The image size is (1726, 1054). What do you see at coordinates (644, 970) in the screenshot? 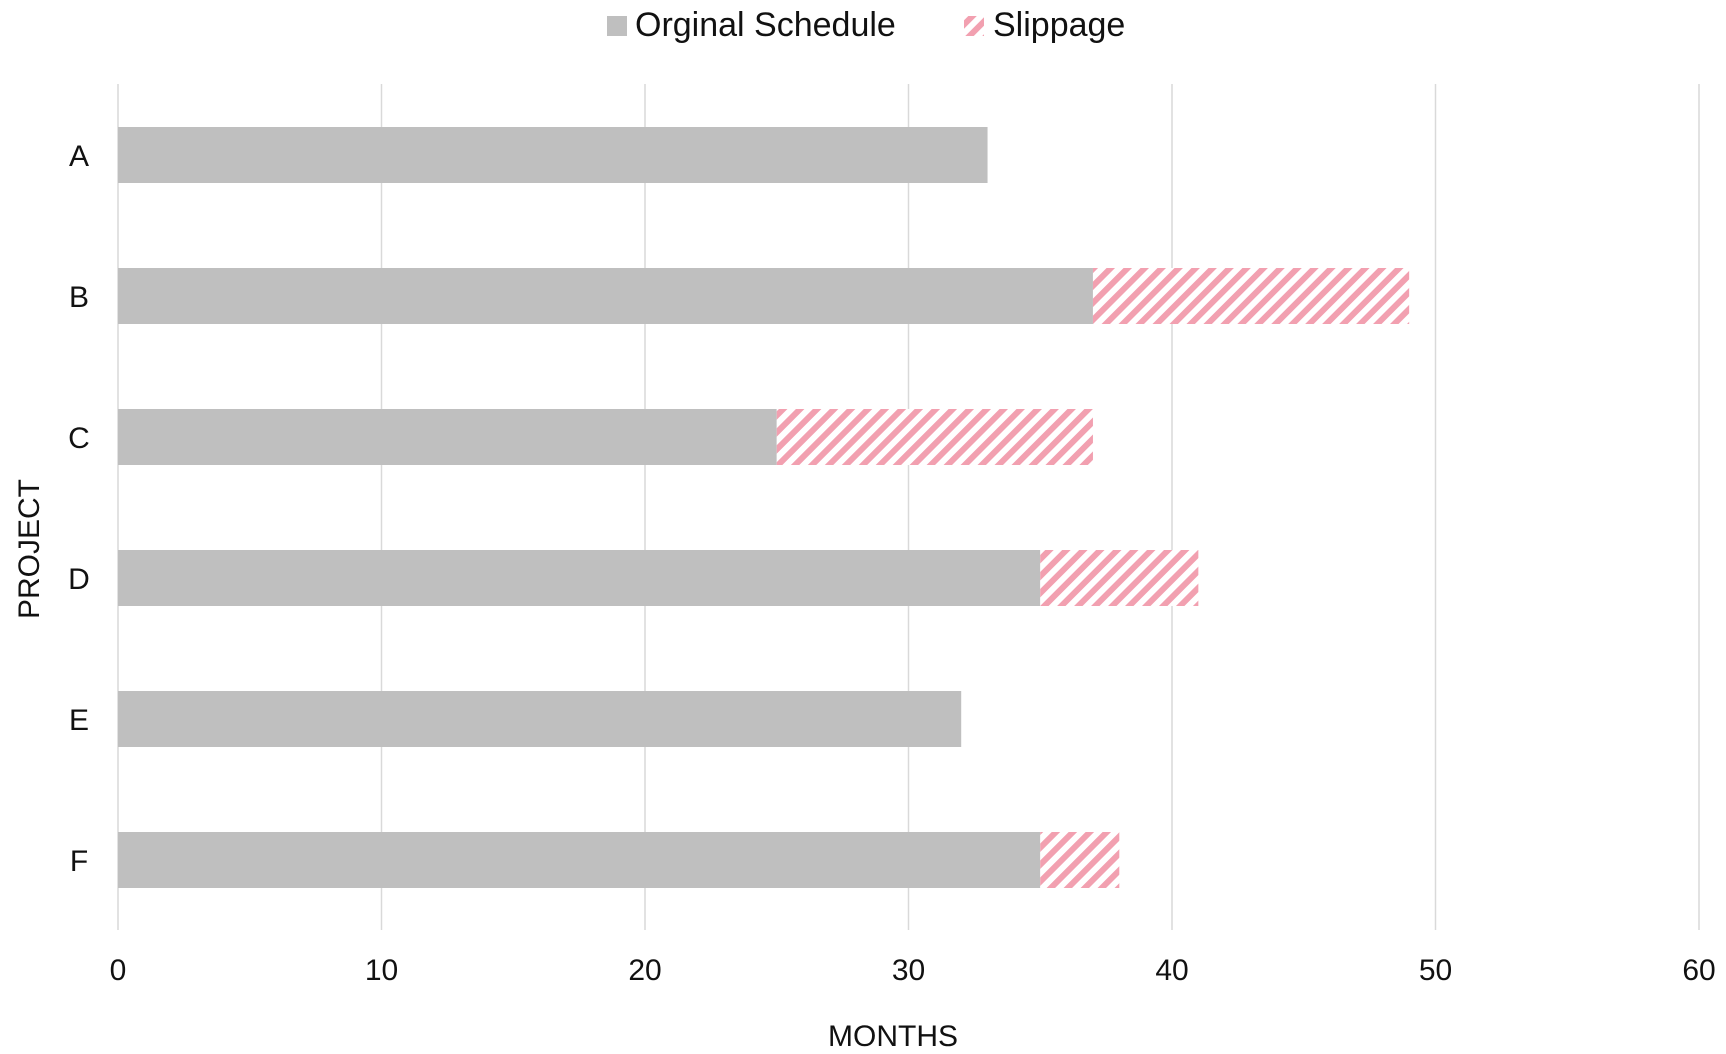
I see `x-tick-label-20: 20` at bounding box center [644, 970].